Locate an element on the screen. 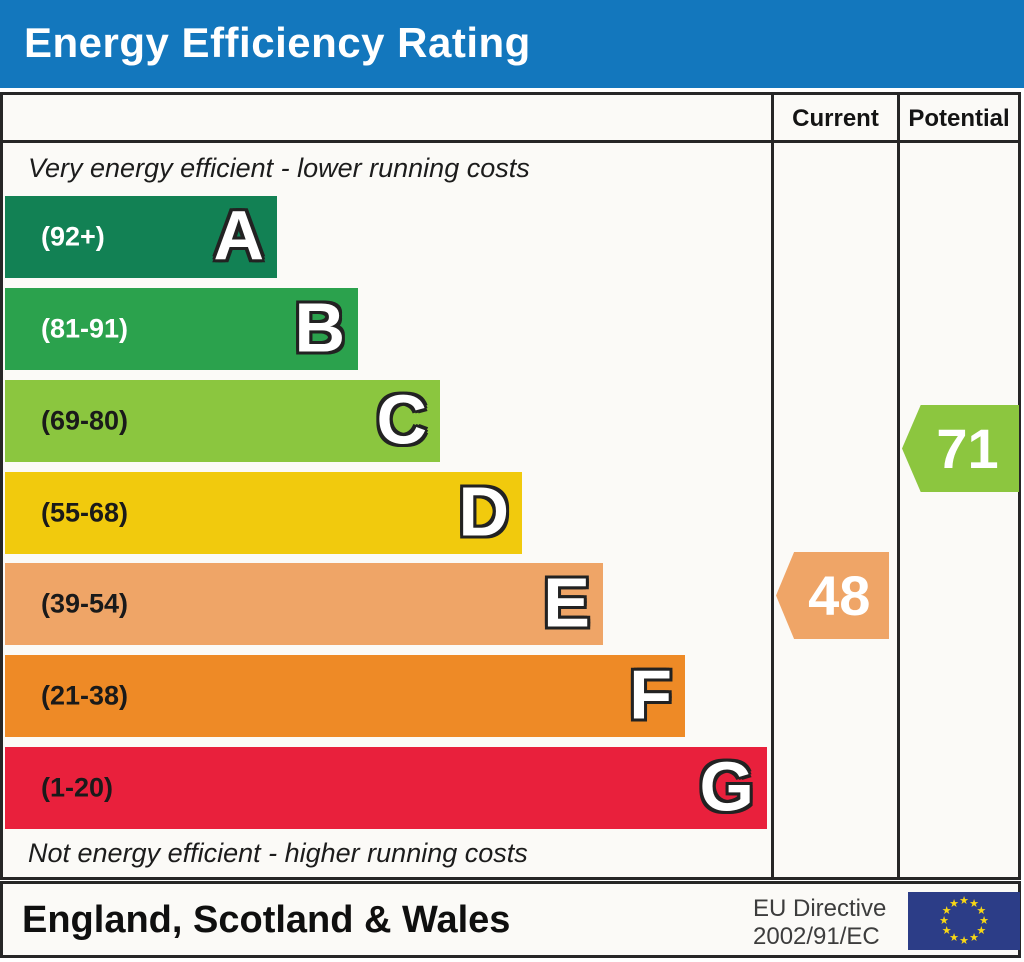 This screenshot has width=1024, height=962. potential-column-header: Potential is located at coordinates (959, 118).